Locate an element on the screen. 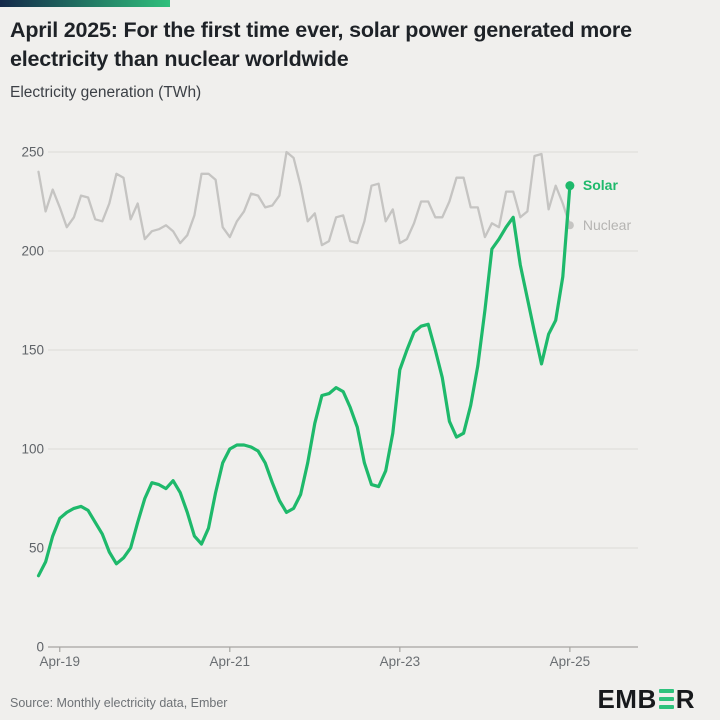 The width and height of the screenshot is (720, 720). legend-label-nuclear: Nuclear is located at coordinates (607, 225).